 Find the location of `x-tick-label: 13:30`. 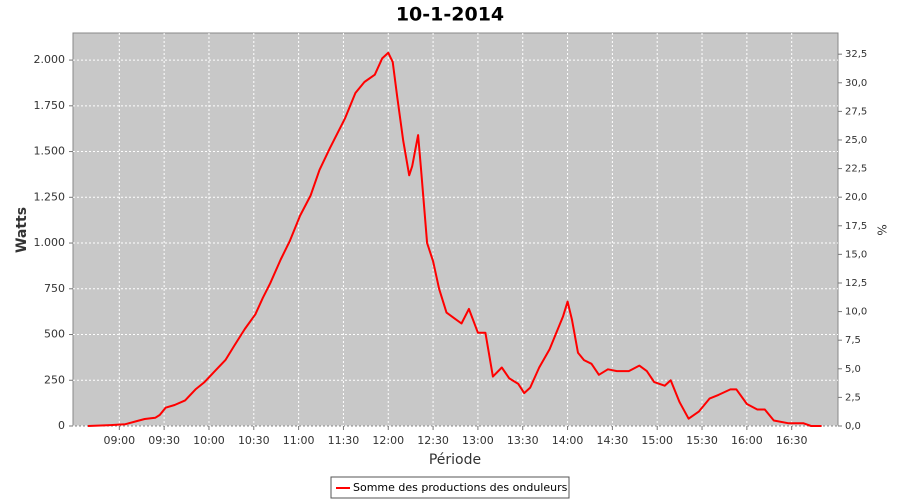

x-tick-label: 13:30 is located at coordinates (523, 440).